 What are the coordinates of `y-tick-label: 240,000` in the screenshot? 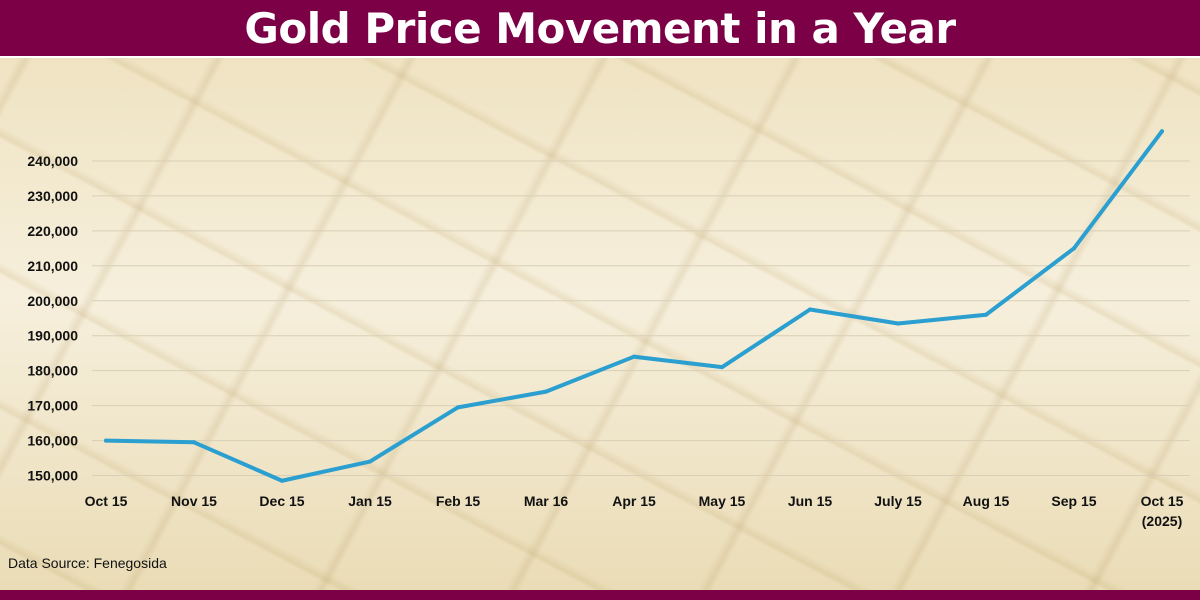 It's located at (52, 161).